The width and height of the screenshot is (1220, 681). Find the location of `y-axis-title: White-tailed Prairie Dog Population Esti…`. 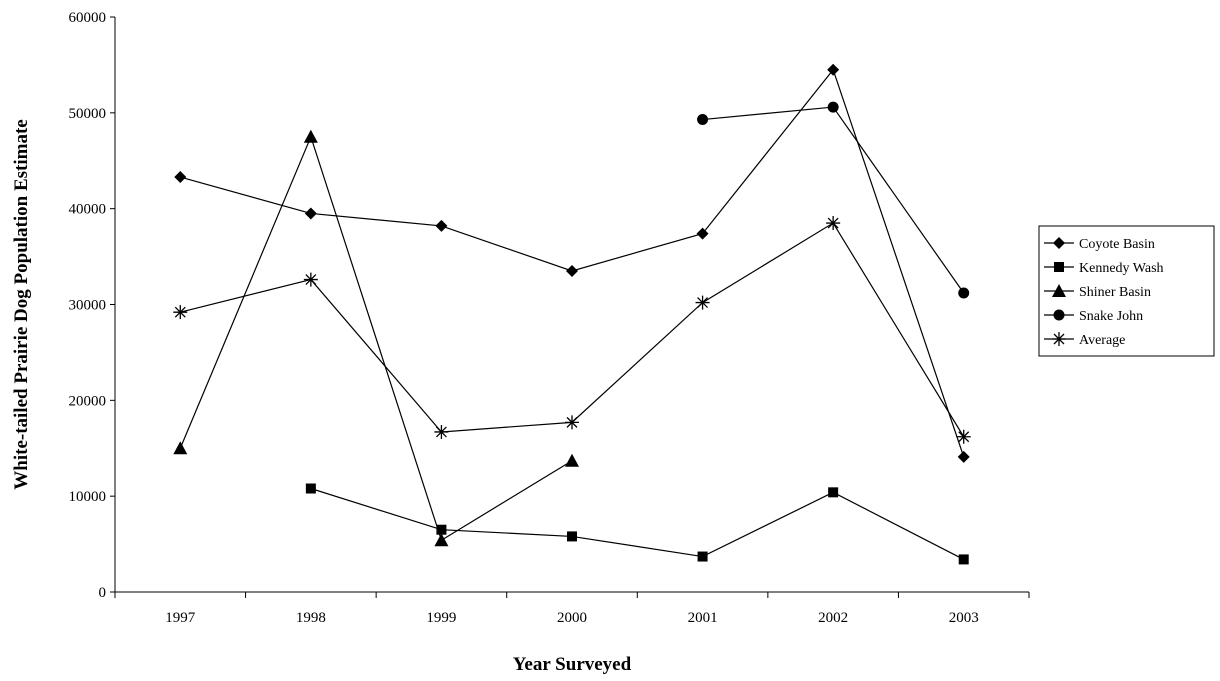

y-axis-title: White-tailed Prairie Dog Population Esti… is located at coordinates (21, 304).